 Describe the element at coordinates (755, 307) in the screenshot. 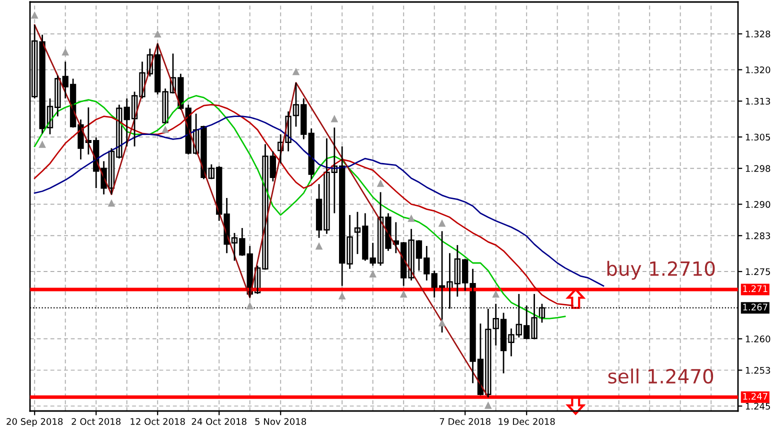

I see `ref-line-label: 1.267` at that location.